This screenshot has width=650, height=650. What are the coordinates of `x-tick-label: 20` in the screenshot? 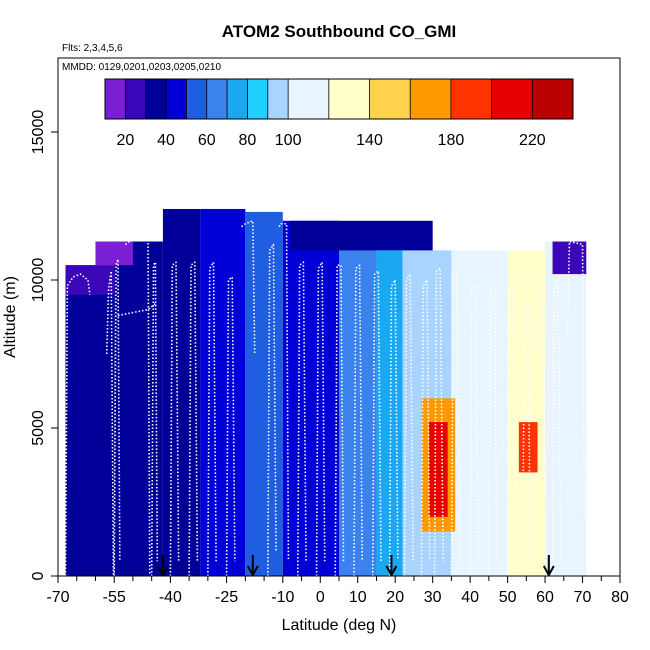 It's located at (395, 597).